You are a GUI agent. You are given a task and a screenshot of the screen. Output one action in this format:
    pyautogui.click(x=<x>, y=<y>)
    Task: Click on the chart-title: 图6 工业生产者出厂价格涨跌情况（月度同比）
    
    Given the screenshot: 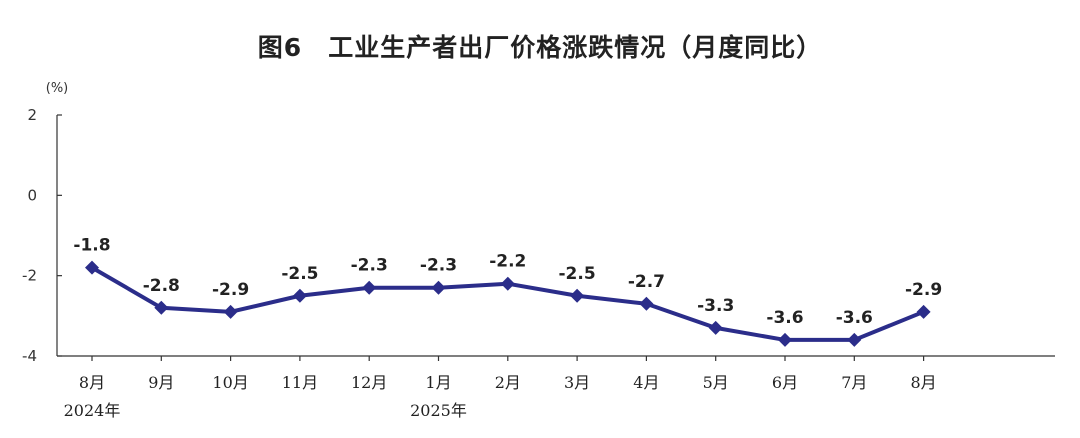 What is the action you would take?
    pyautogui.click(x=540, y=47)
    